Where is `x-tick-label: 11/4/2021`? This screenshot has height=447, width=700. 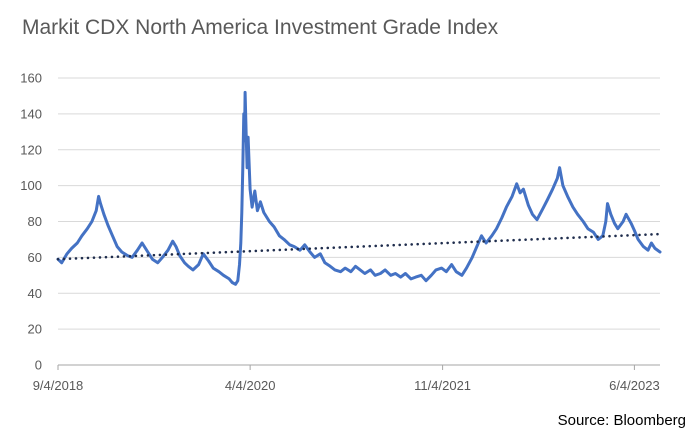
x-tick-label: 11/4/2021 is located at coordinates (442, 385).